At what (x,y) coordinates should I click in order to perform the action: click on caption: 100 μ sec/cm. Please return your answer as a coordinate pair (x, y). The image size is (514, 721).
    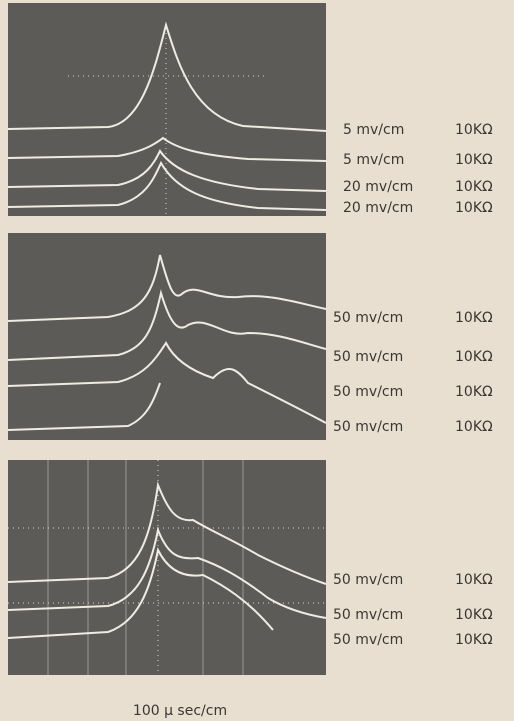
    Looking at the image, I should click on (180, 711).